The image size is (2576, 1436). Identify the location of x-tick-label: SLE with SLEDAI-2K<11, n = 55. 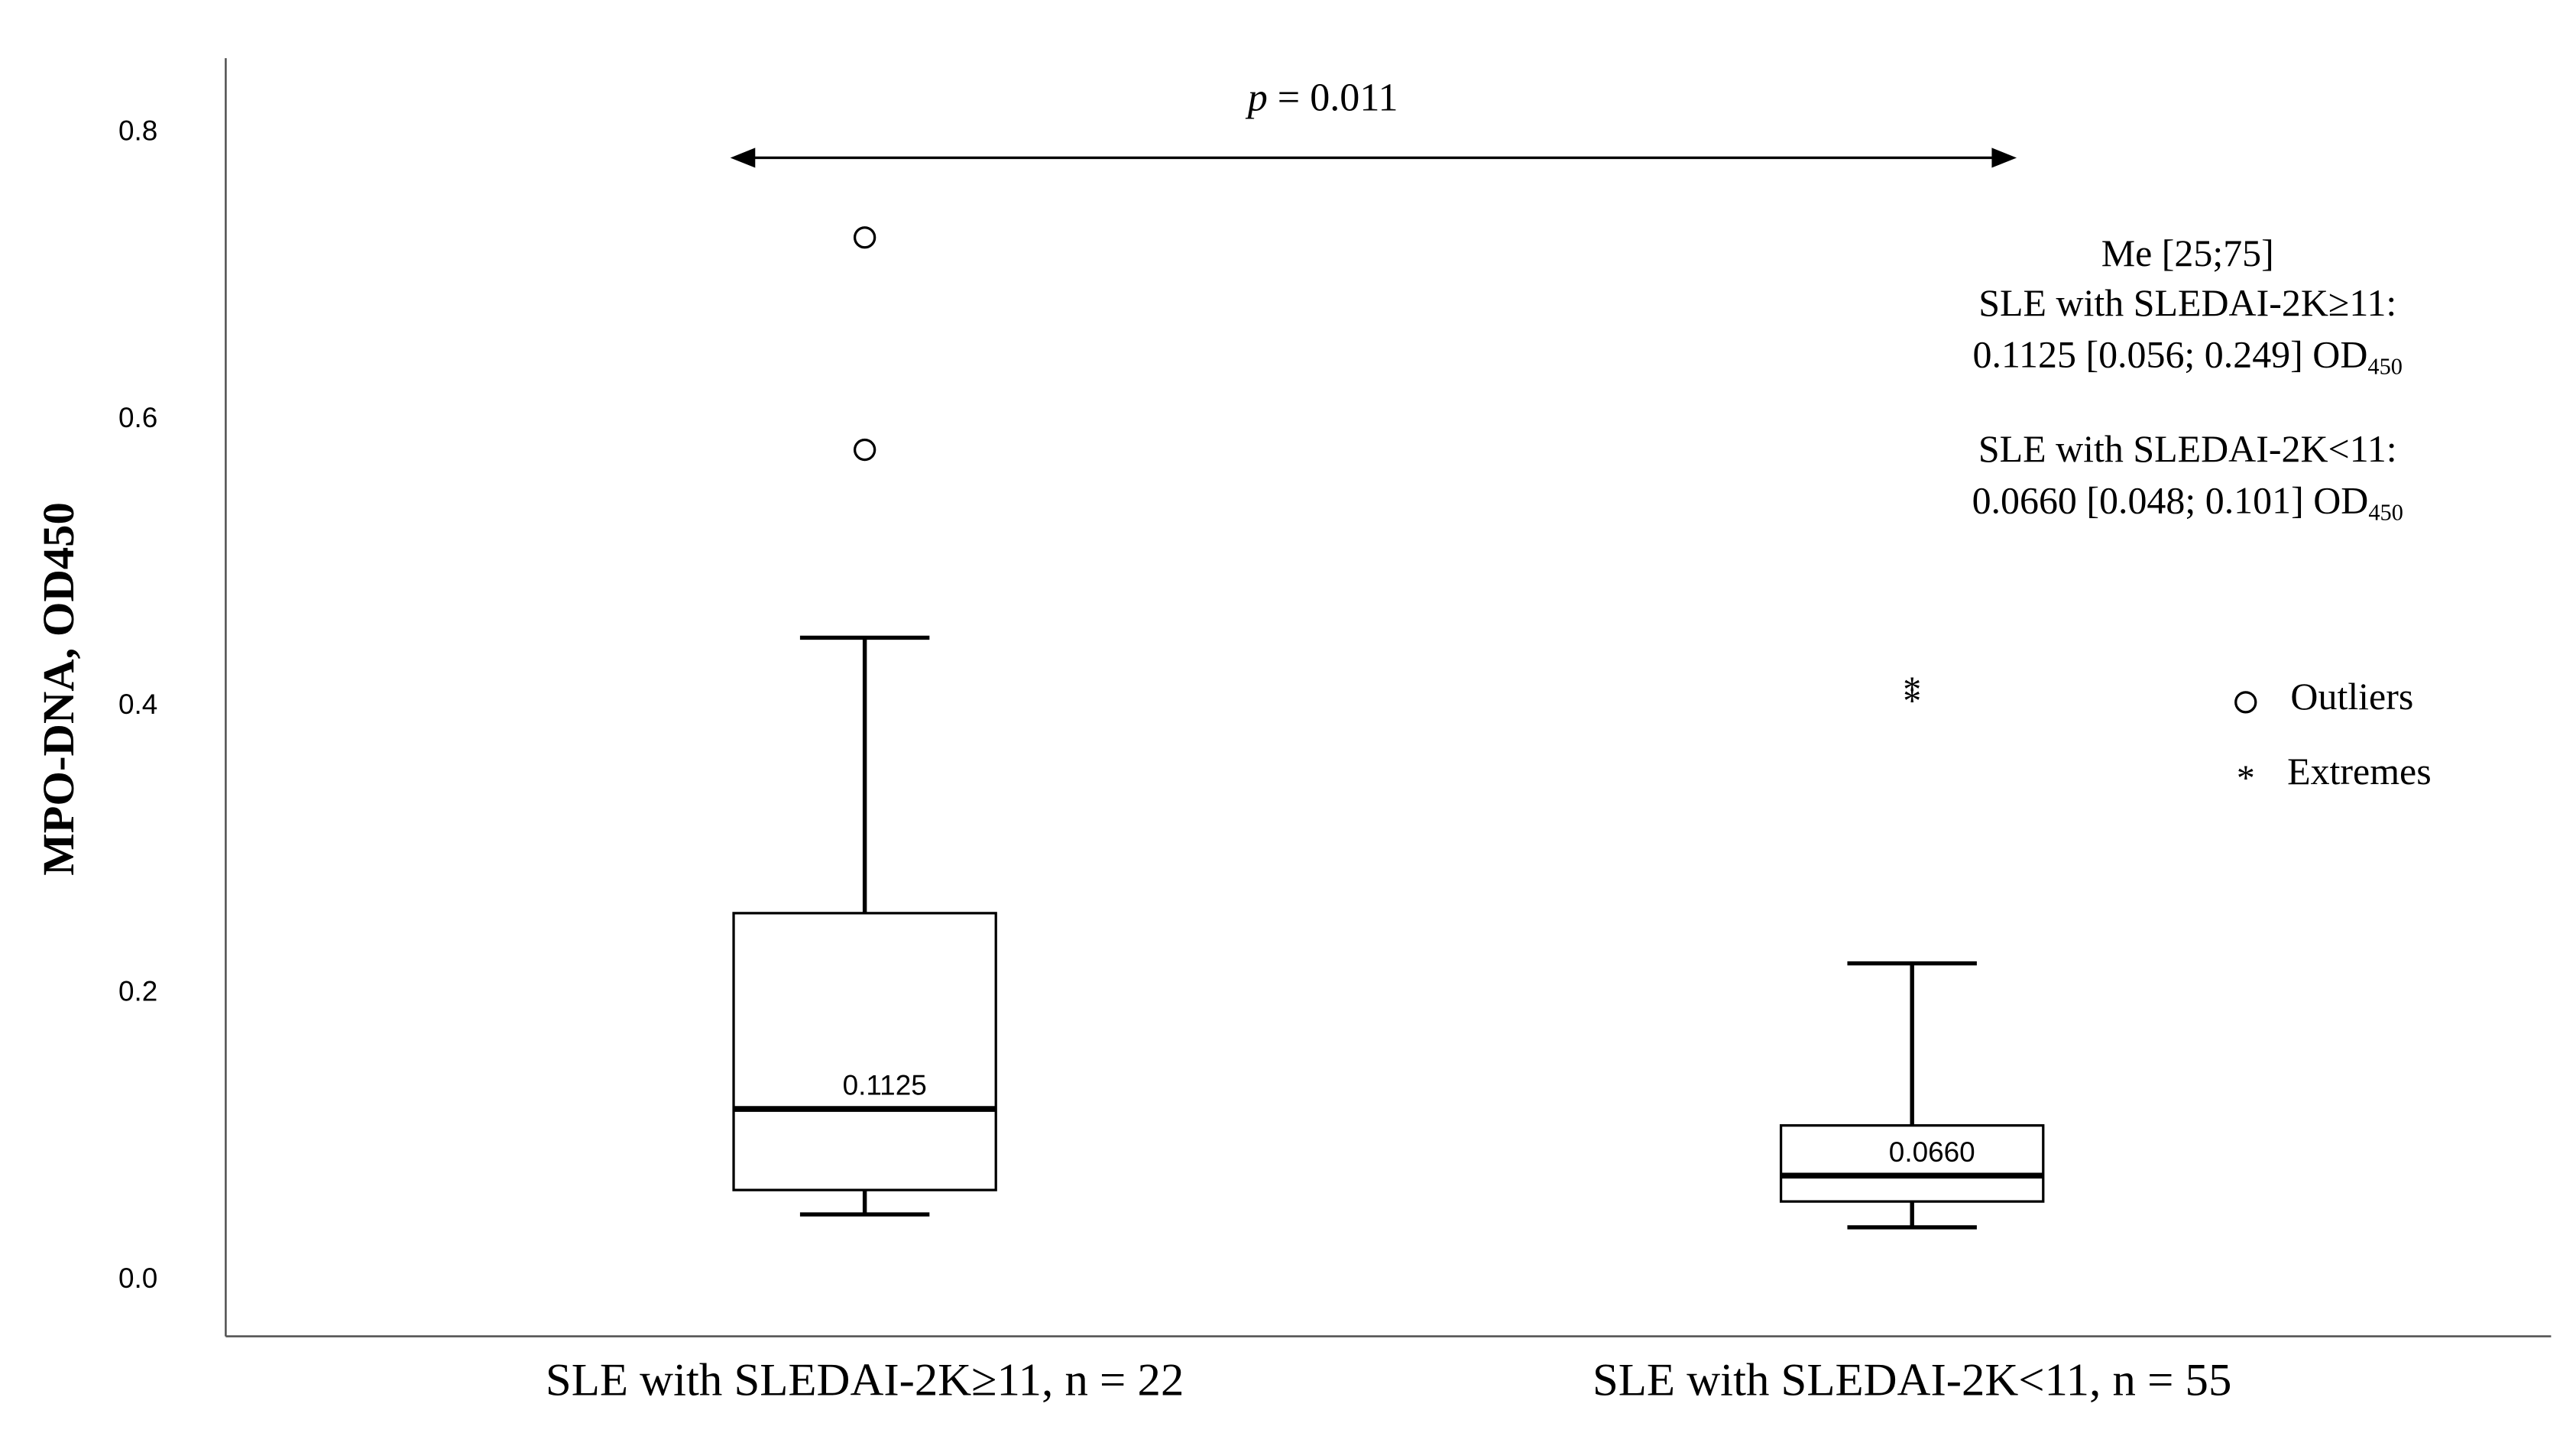
(1912, 1380).